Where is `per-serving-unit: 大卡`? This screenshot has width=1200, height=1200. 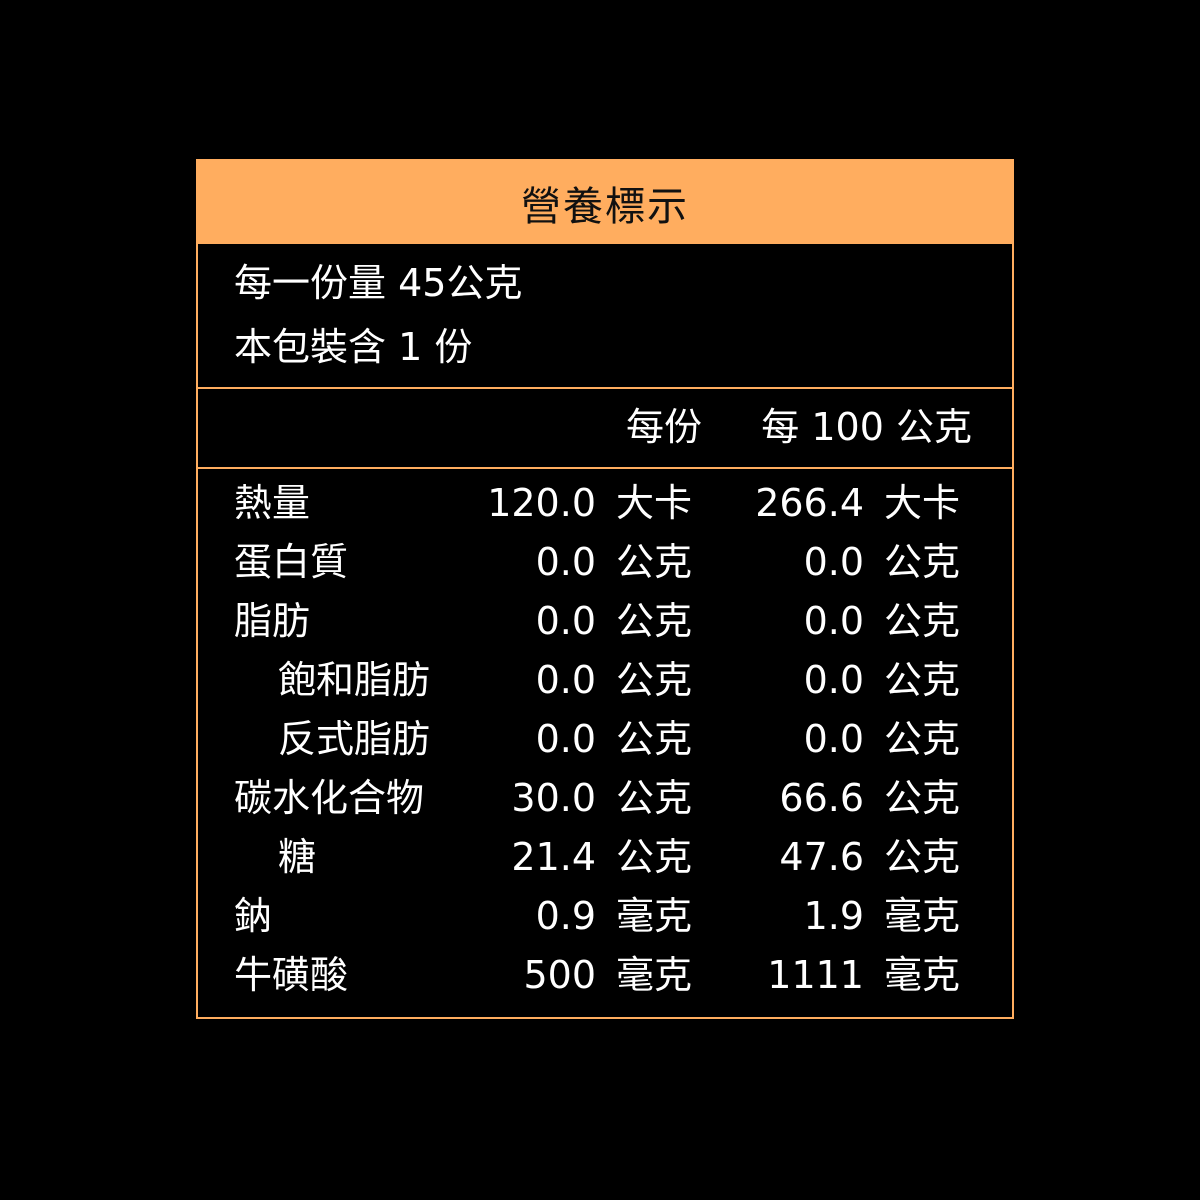 per-serving-unit: 大卡 is located at coordinates (654, 503).